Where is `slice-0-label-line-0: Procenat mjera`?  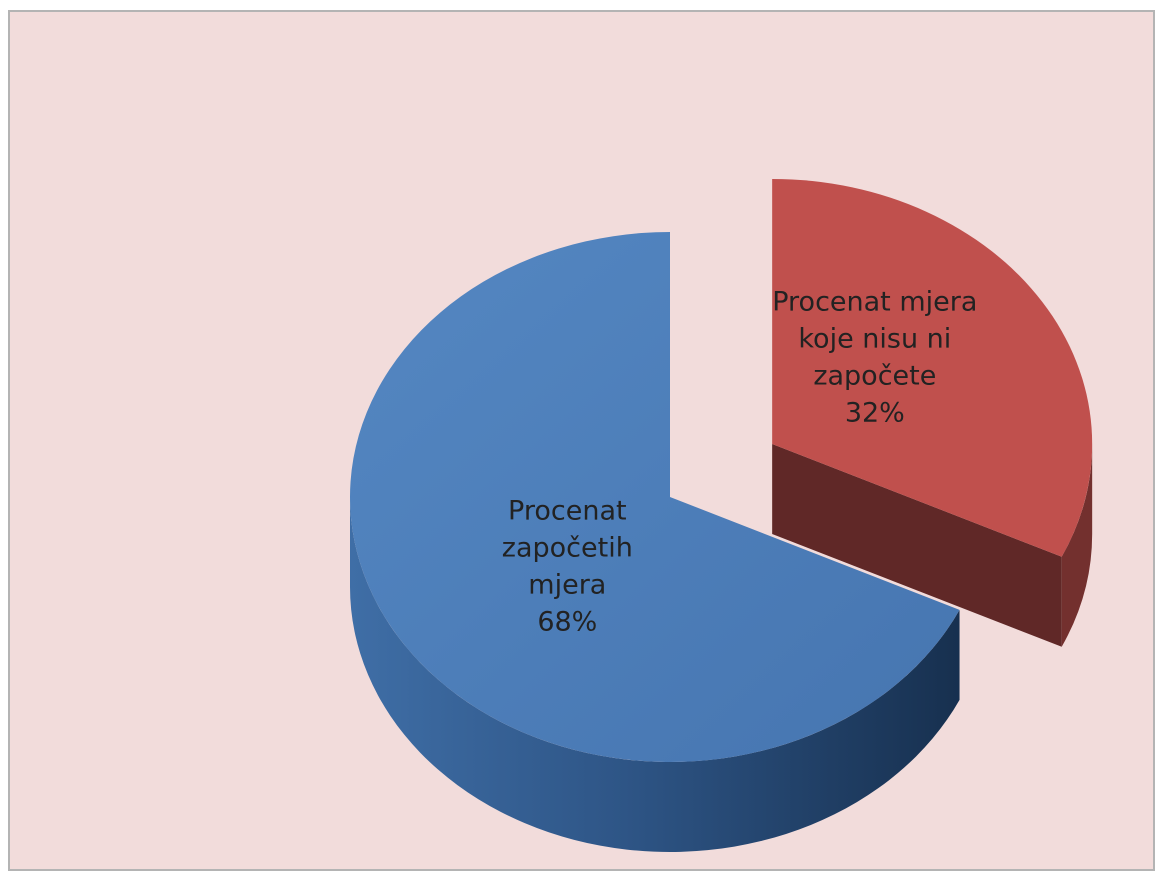
slice-0-label-line-0: Procenat mjera is located at coordinates (874, 301).